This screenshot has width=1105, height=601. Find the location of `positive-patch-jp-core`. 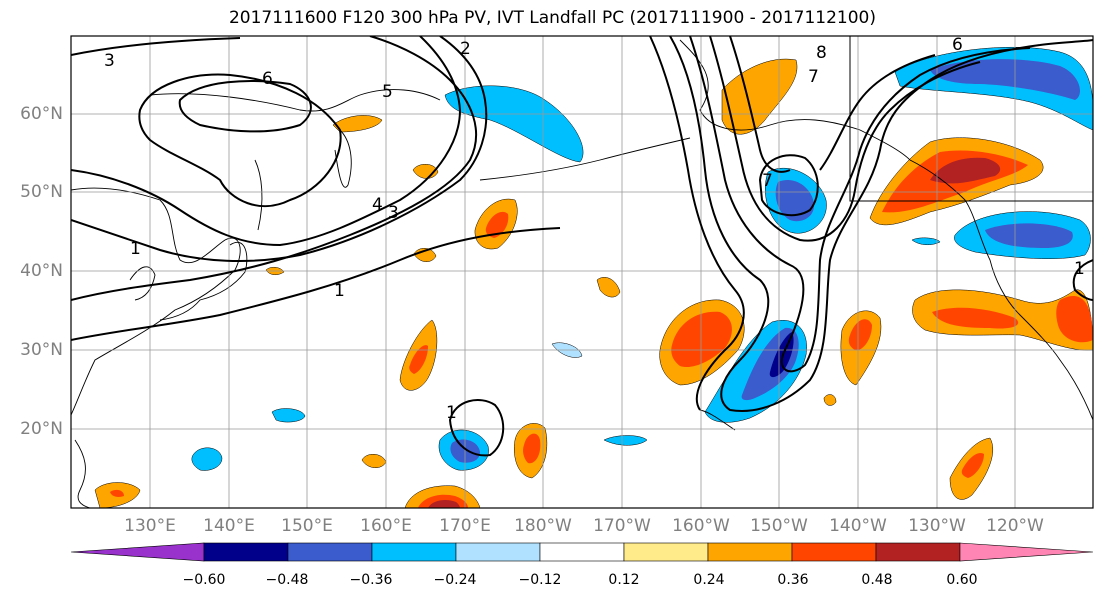

positive-patch-jp-core is located at coordinates (497, 224).